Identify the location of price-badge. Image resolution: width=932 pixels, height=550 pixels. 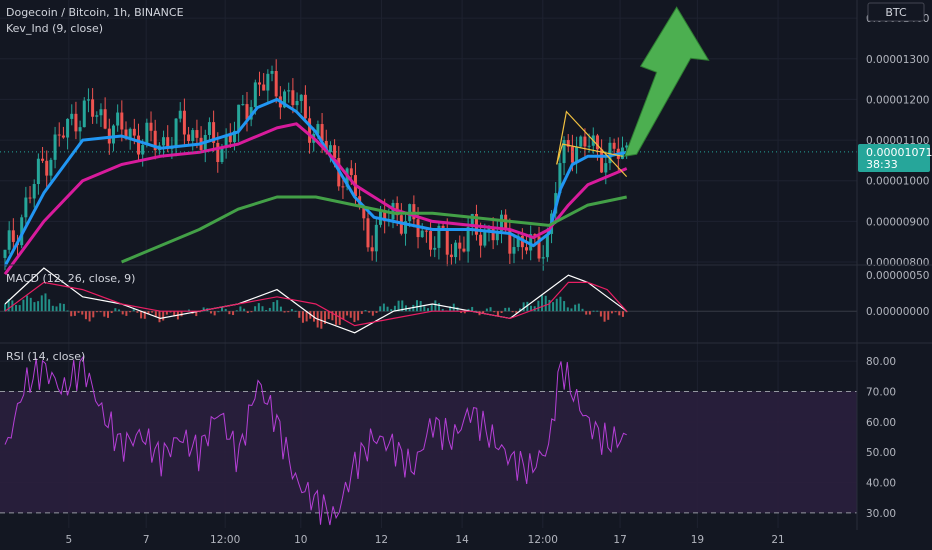
(894, 158).